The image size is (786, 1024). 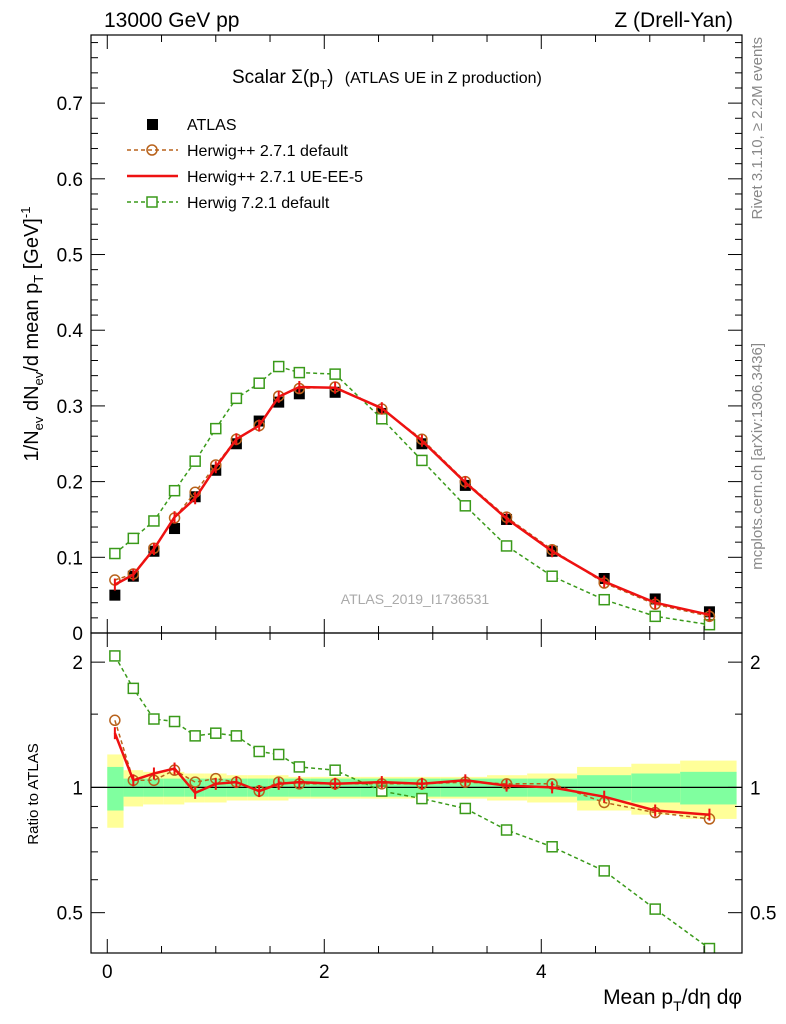 I want to click on main-ytick-label: 0.5, so click(x=70, y=256).